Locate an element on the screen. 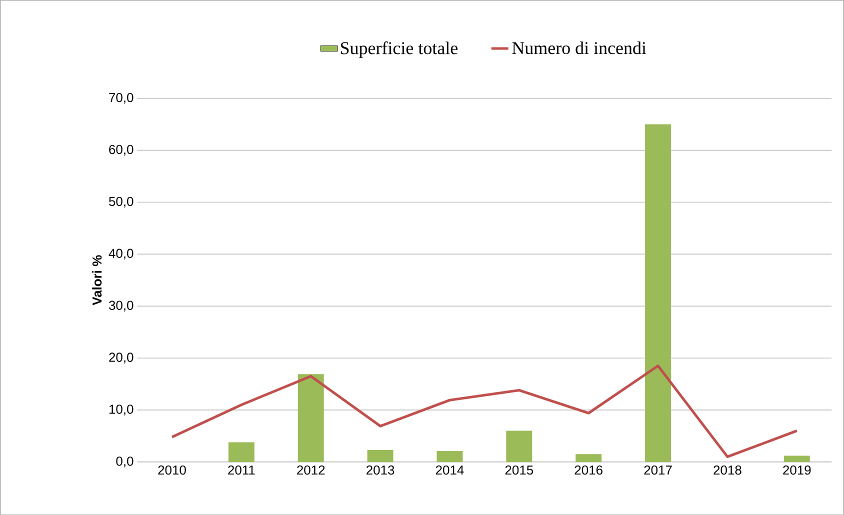 The height and width of the screenshot is (515, 844). y-tick-label: 70,0 is located at coordinates (121, 98).